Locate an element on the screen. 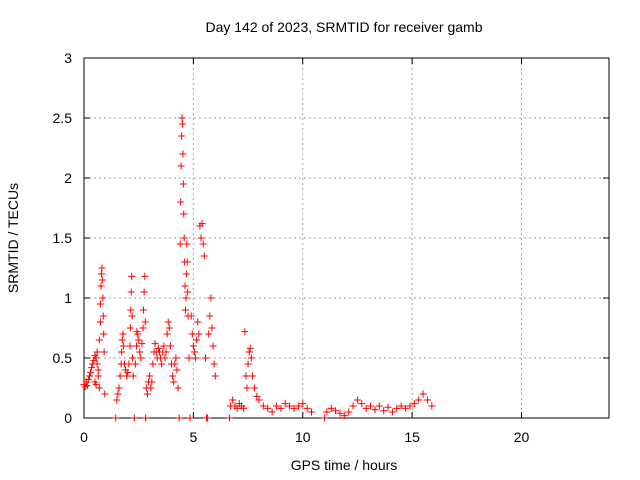 This screenshot has height=480, width=640. y-tick-label: 2.5 is located at coordinates (63, 118).